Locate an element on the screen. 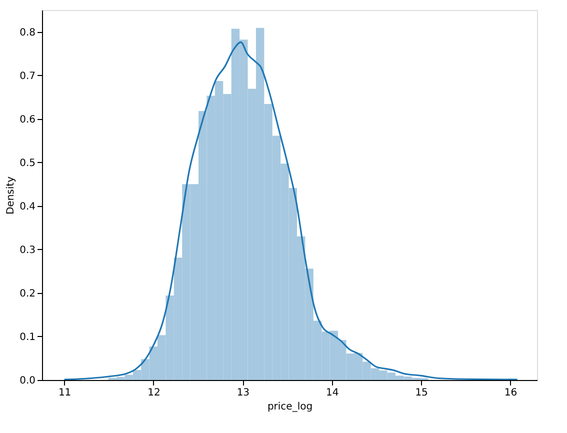  y-tick-label: 0.3 is located at coordinates (28, 250).